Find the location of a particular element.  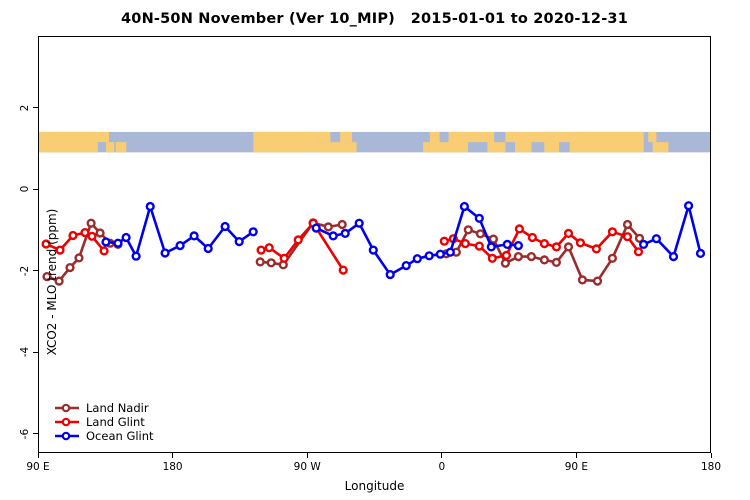

x-tick-label: 0 is located at coordinates (442, 467).